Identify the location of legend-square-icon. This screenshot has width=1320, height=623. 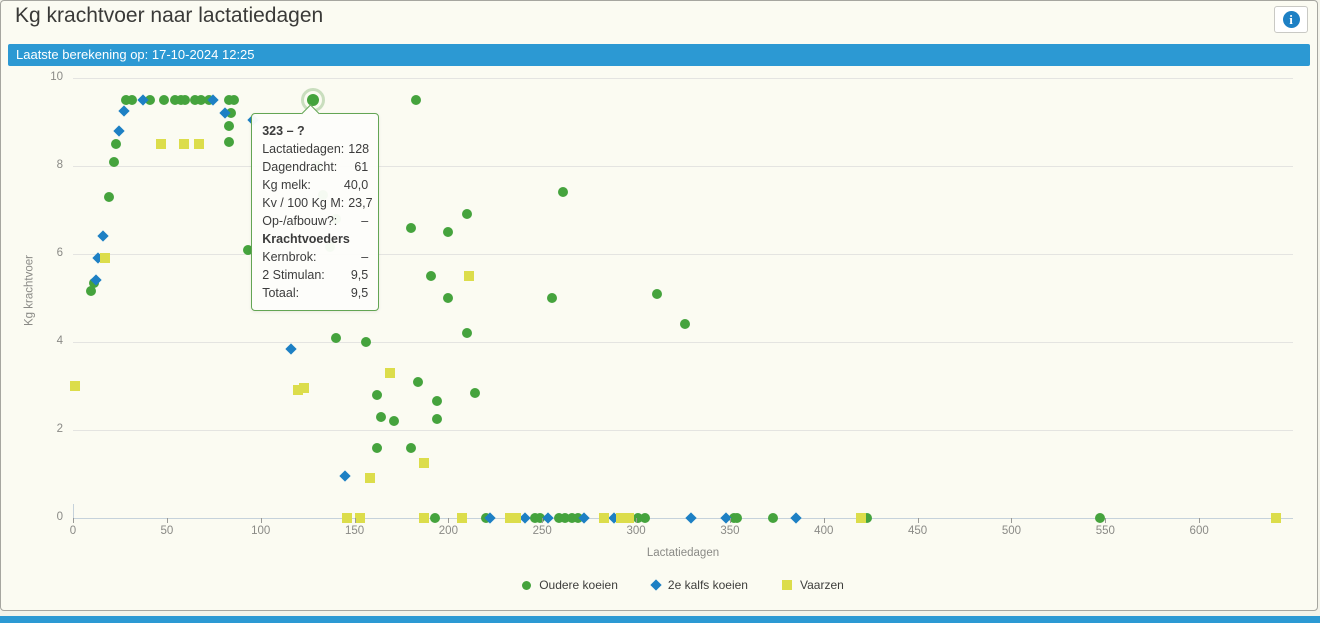
(786, 585).